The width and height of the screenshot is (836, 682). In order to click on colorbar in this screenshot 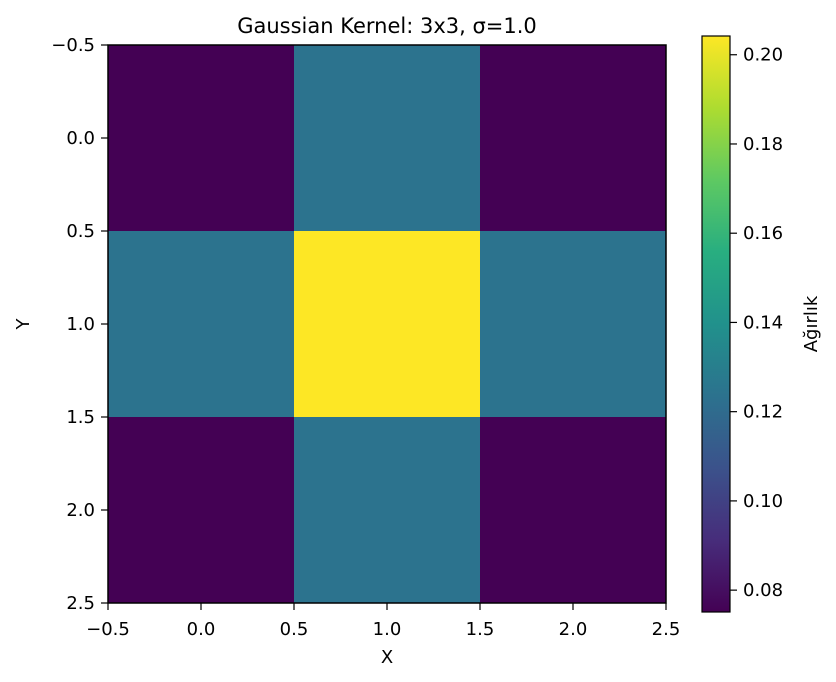, I will do `click(716, 324)`.